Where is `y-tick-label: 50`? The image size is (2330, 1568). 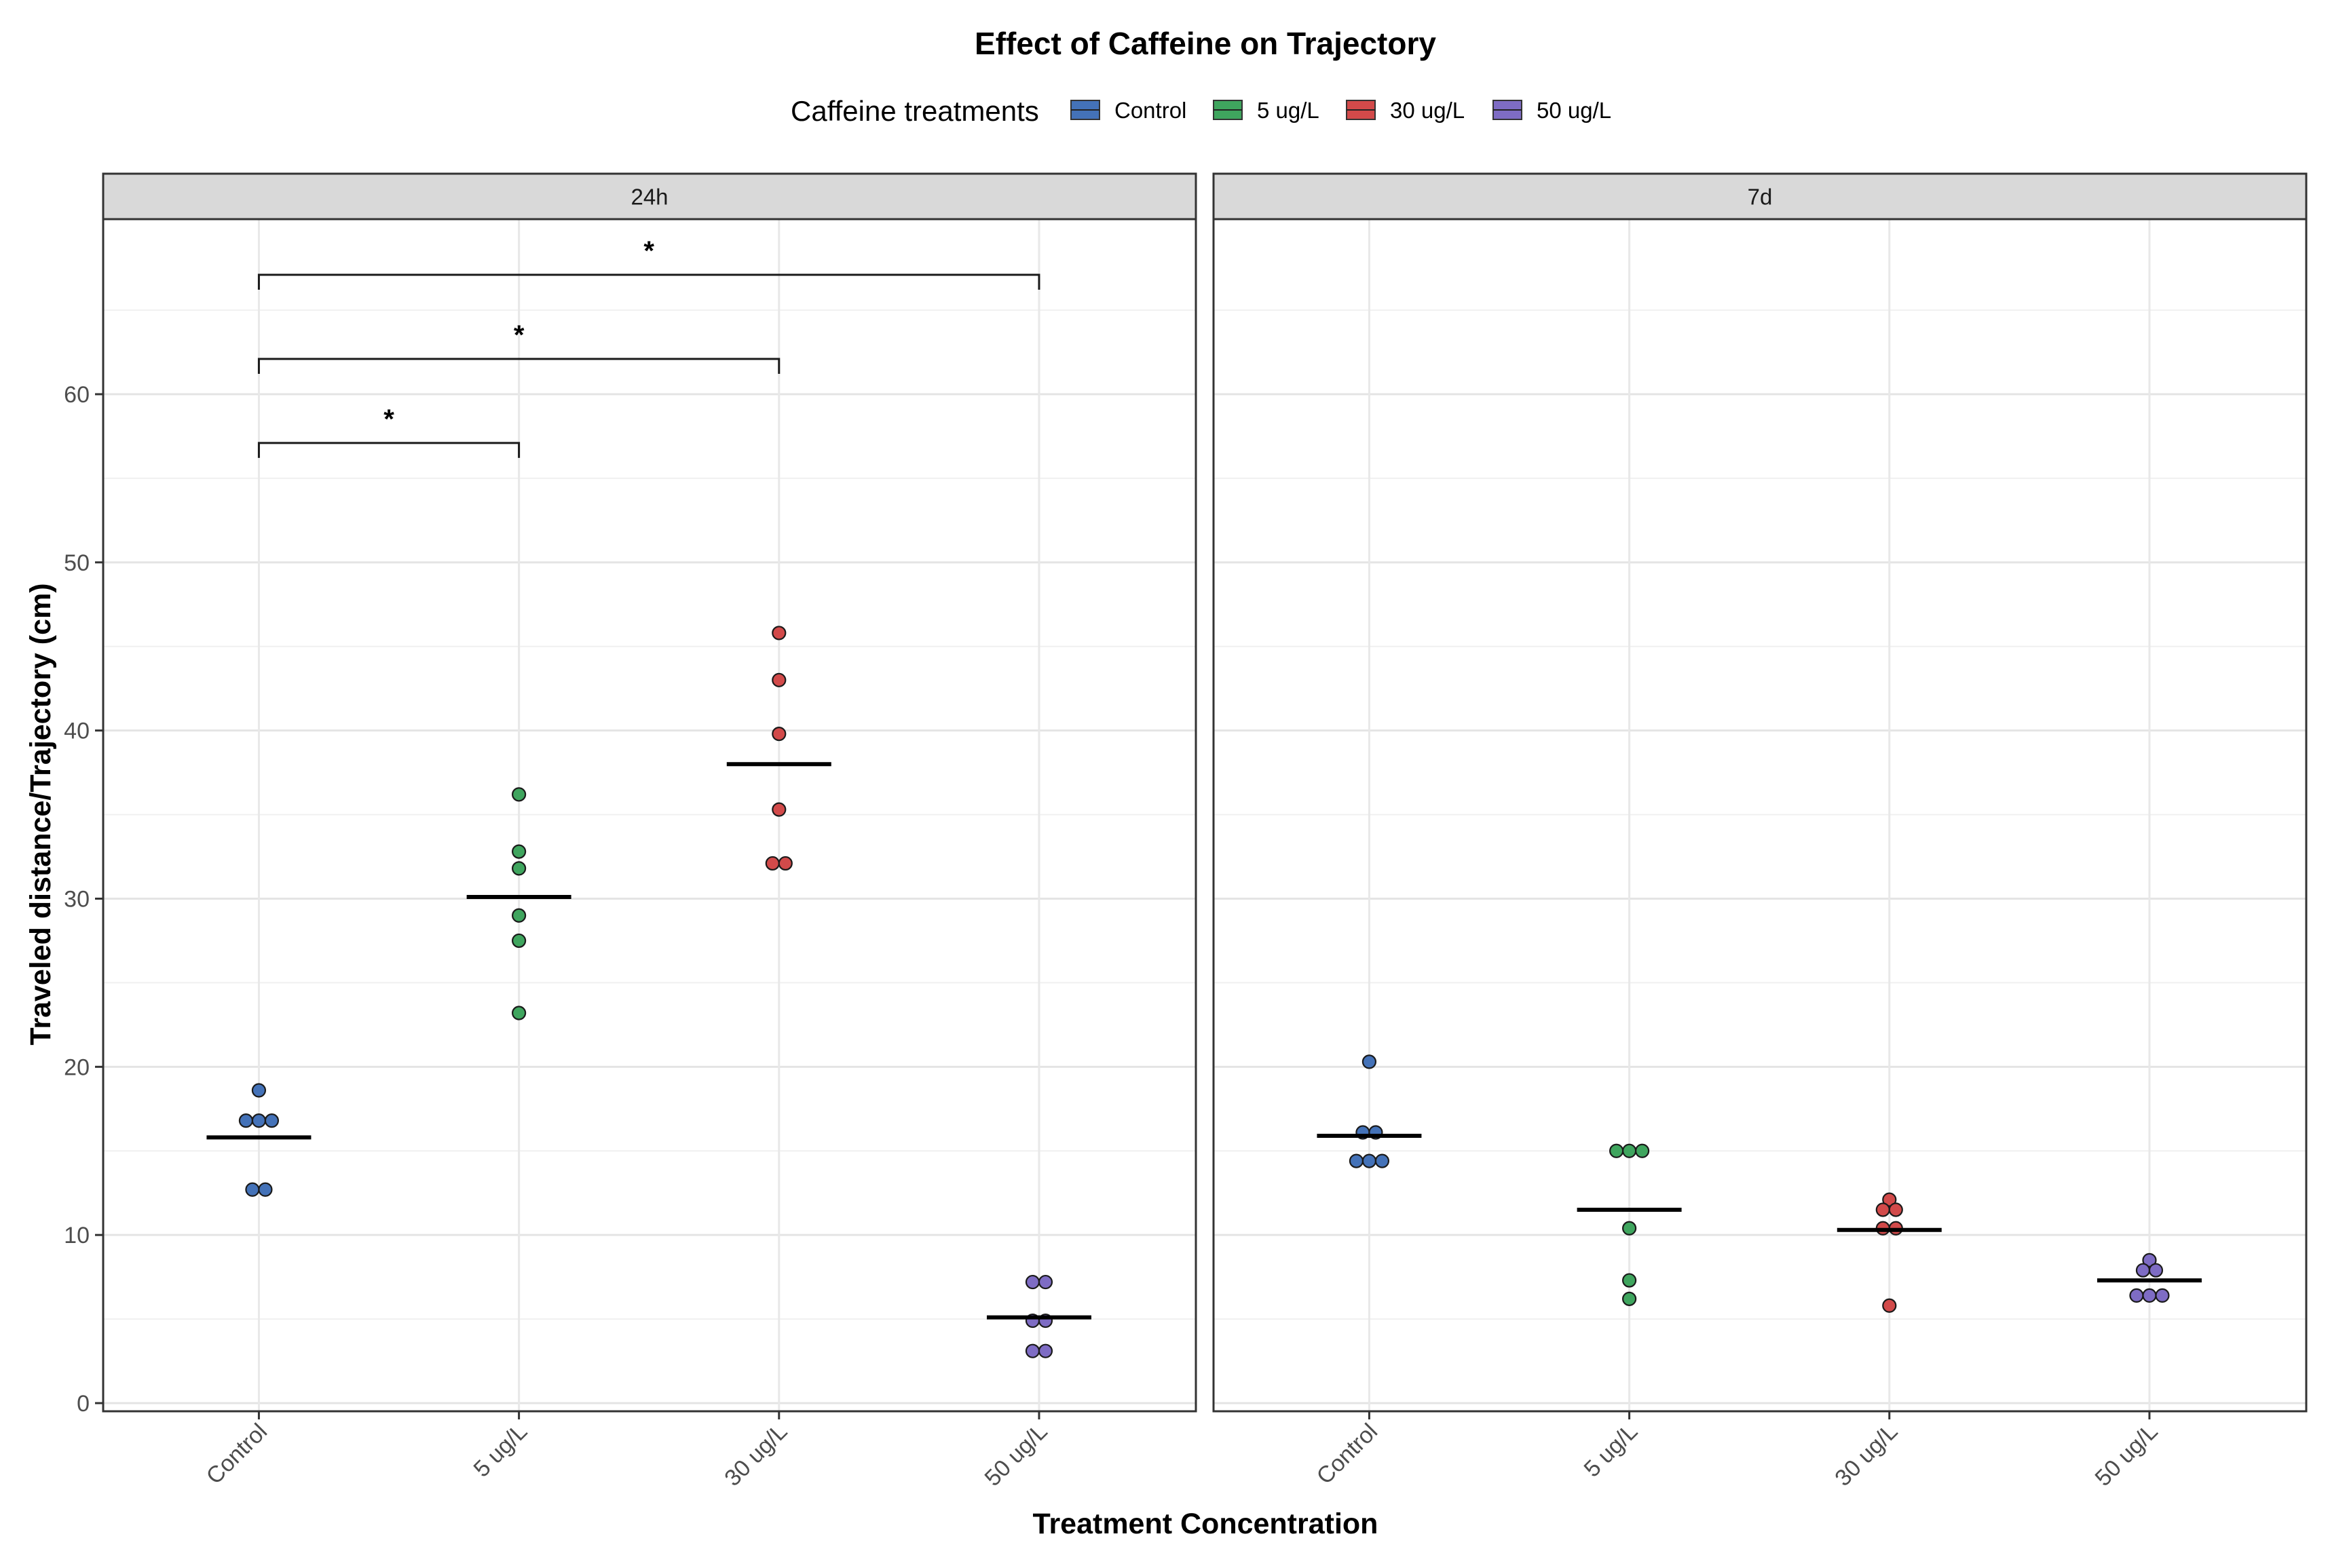
y-tick-label: 50 is located at coordinates (77, 563).